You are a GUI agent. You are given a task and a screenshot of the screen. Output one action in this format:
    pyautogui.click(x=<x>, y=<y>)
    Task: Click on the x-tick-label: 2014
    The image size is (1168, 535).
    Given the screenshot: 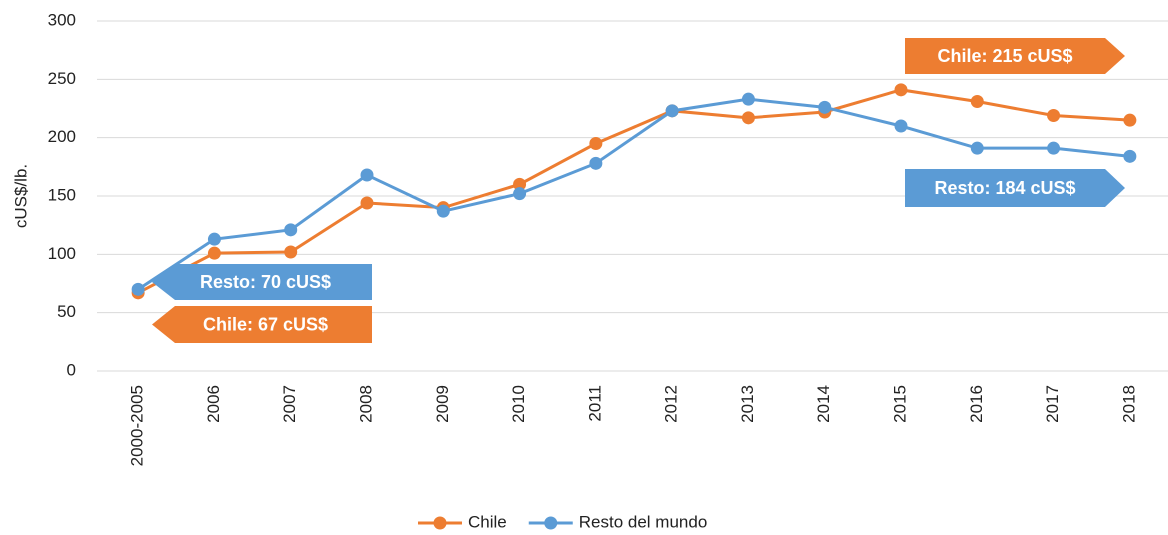 What is the action you would take?
    pyautogui.click(x=823, y=404)
    